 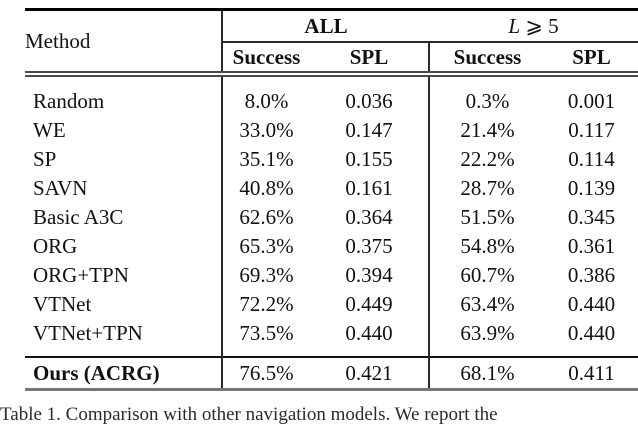 I want to click on table-row: Ours (ACRG) 76.5% 0.421 68.1% 0.411, so click(x=331, y=373).